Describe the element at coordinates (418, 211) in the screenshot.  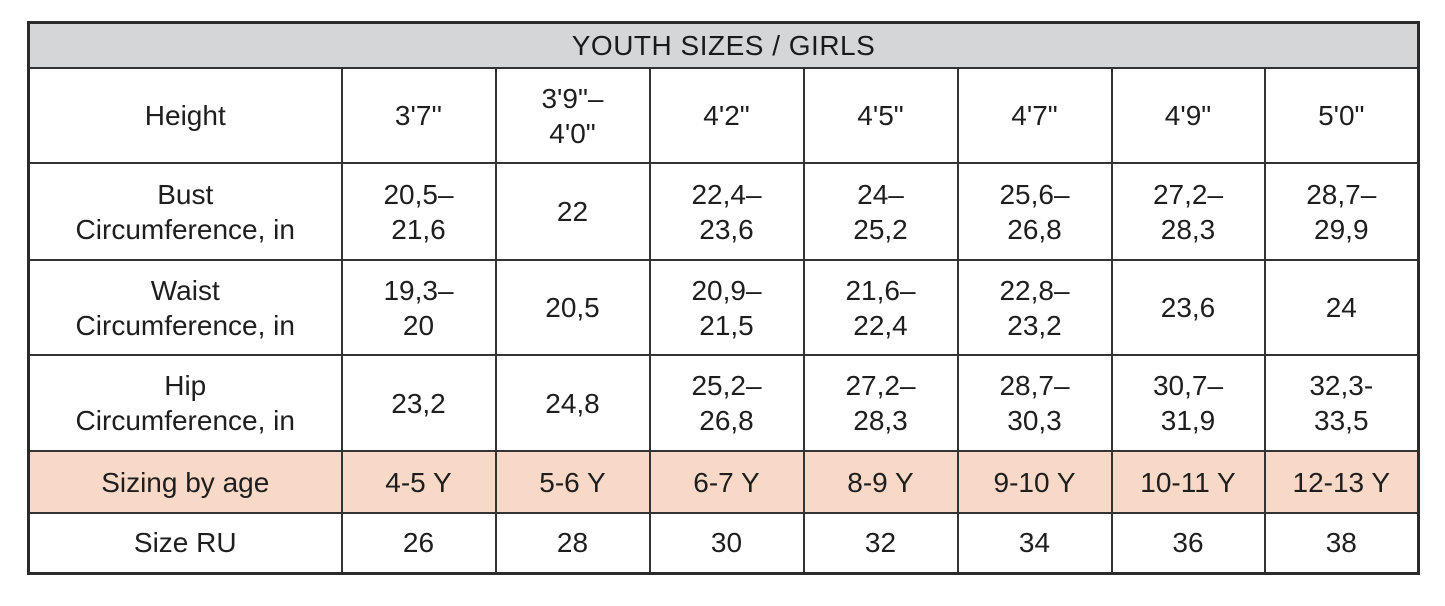
I see `bust-value: 20,5– 21,6` at that location.